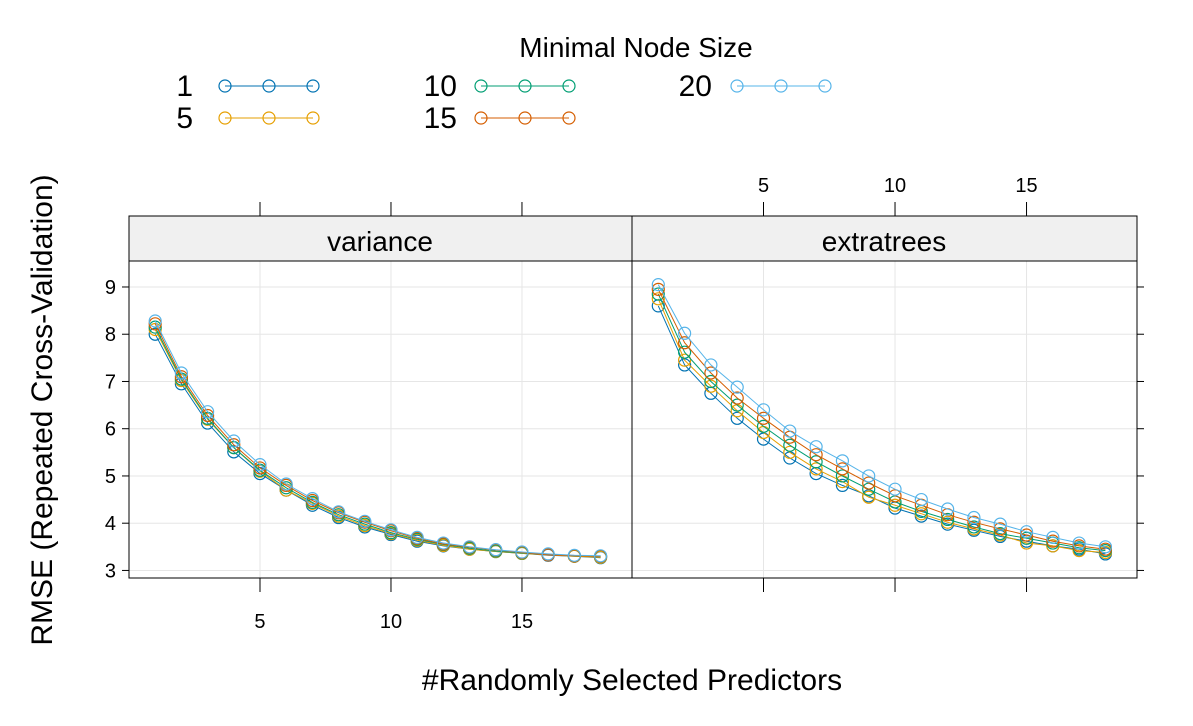 The height and width of the screenshot is (726, 1193). Describe the element at coordinates (110, 430) in the screenshot. I see `y-tick-label: 6` at that location.